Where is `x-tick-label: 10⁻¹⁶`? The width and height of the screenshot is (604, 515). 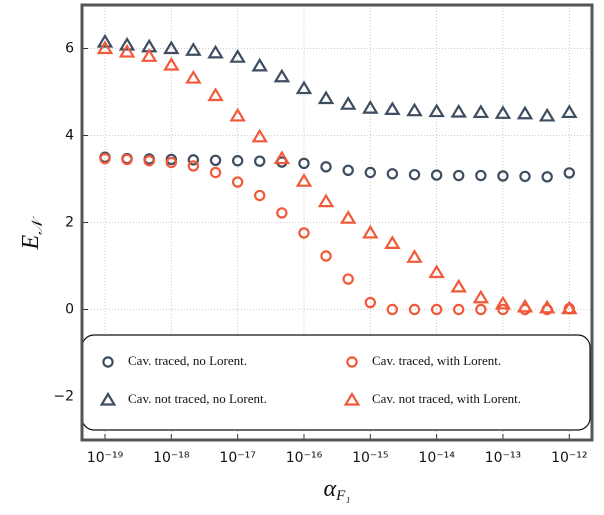
x-tick-label: 10⁻¹⁶ is located at coordinates (304, 458).